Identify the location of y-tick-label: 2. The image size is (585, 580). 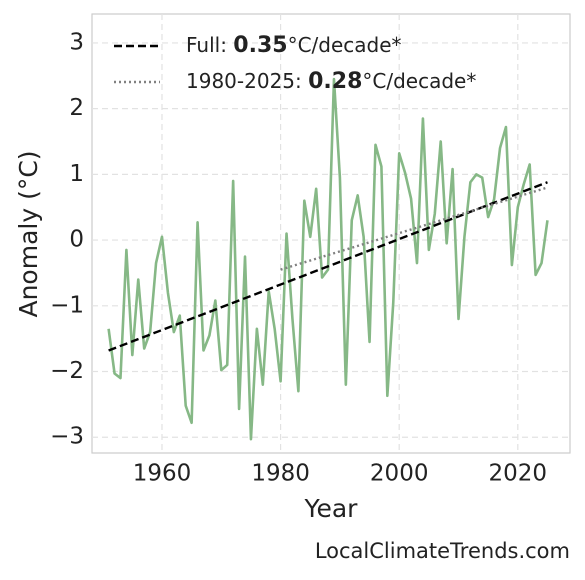
(76, 108).